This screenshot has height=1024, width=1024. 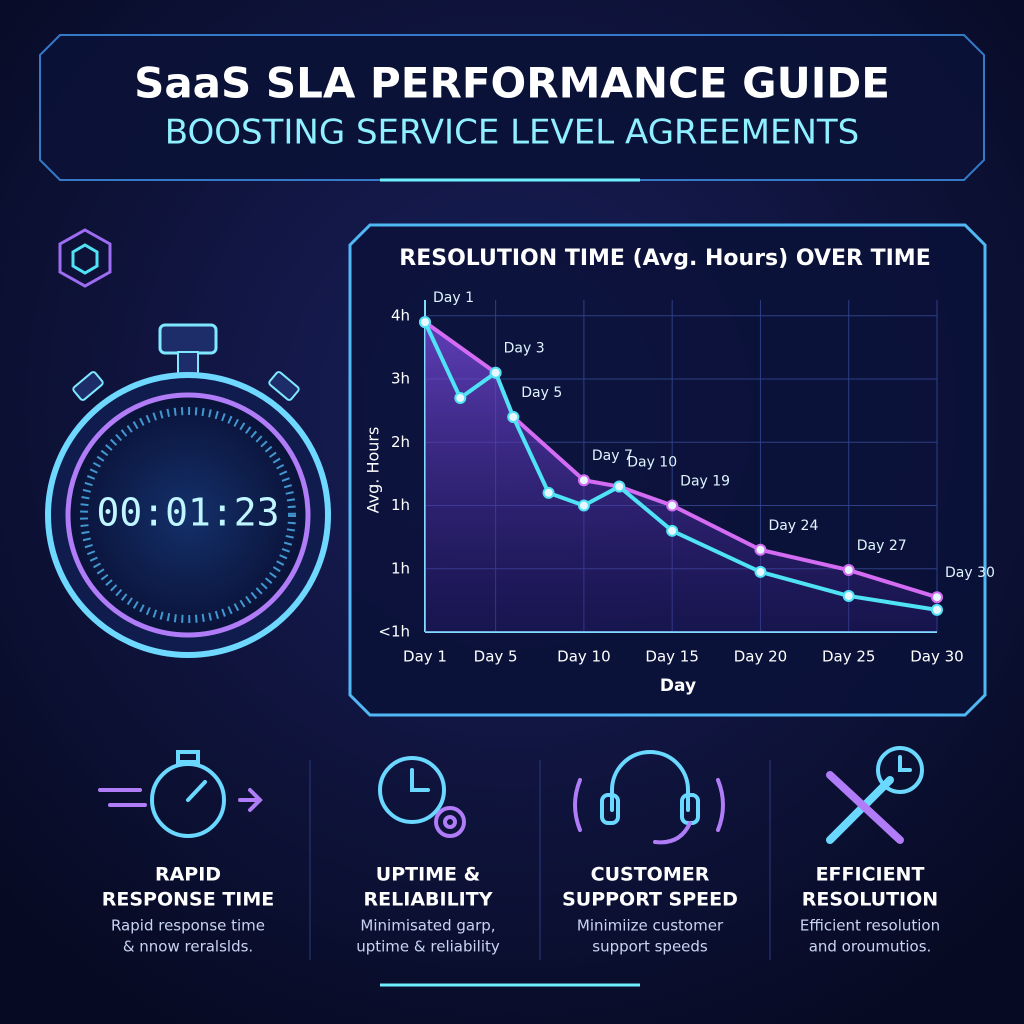 I want to click on stopwatch-time: 00:01:23, so click(x=187, y=513).